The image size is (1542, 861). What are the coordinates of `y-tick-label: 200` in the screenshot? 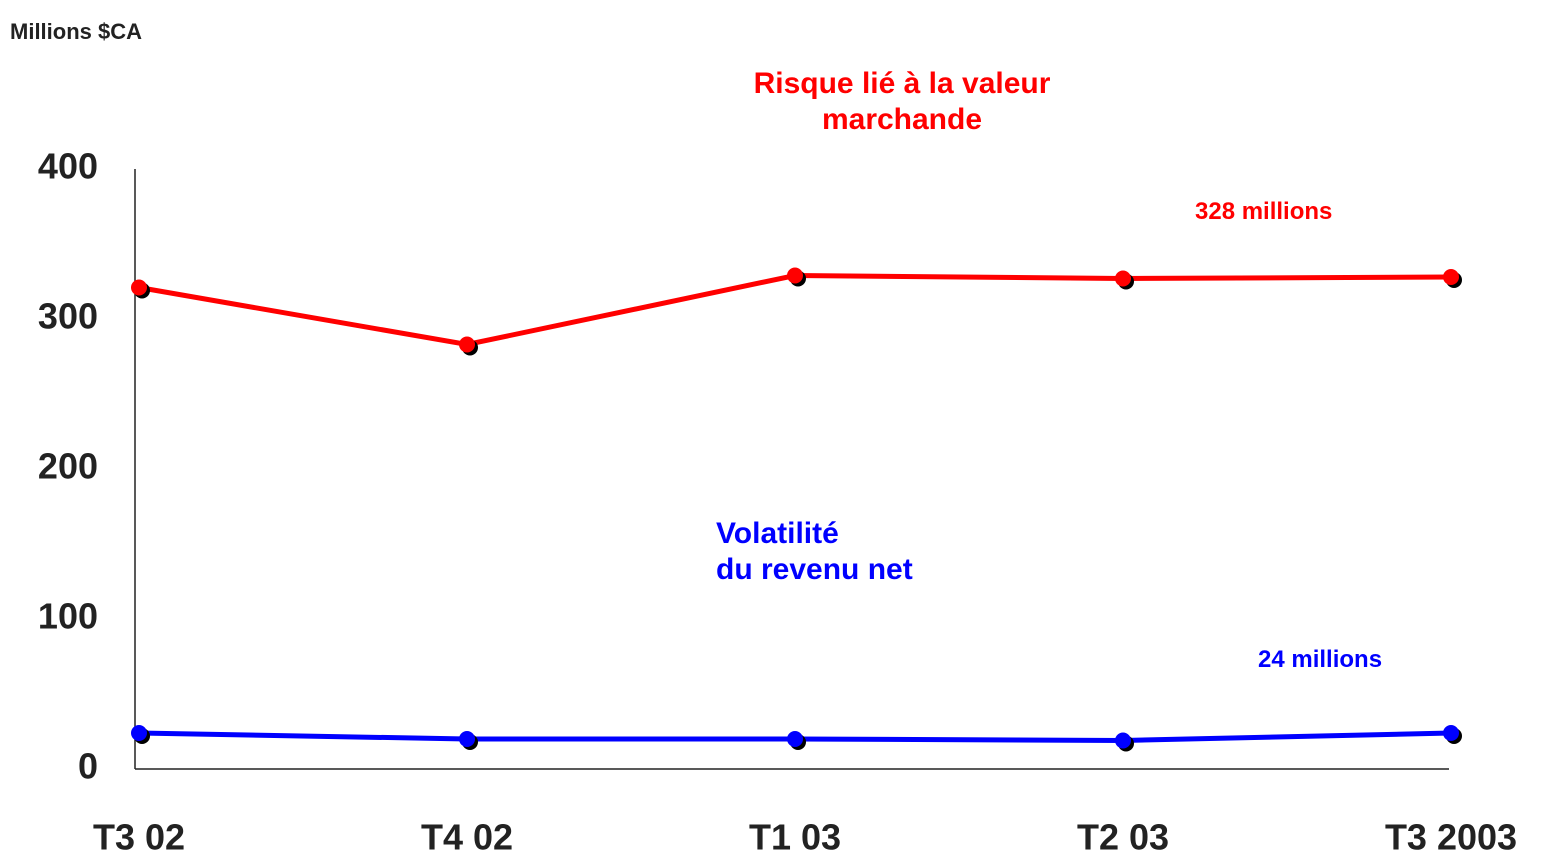 It's located at (68, 466).